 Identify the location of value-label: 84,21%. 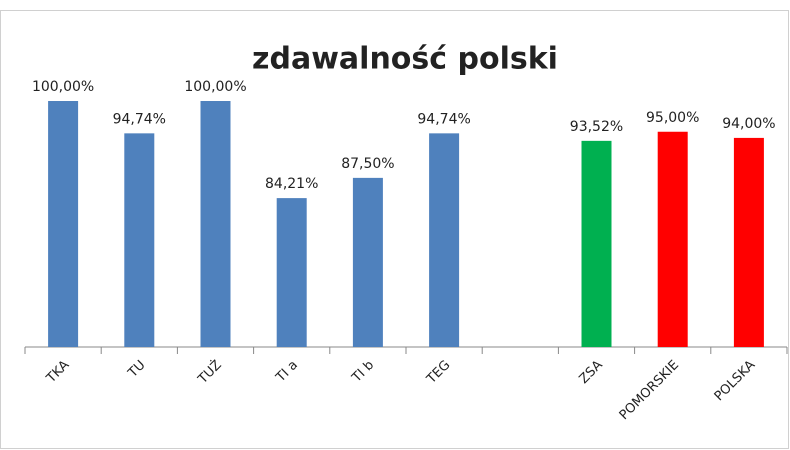
(291, 184).